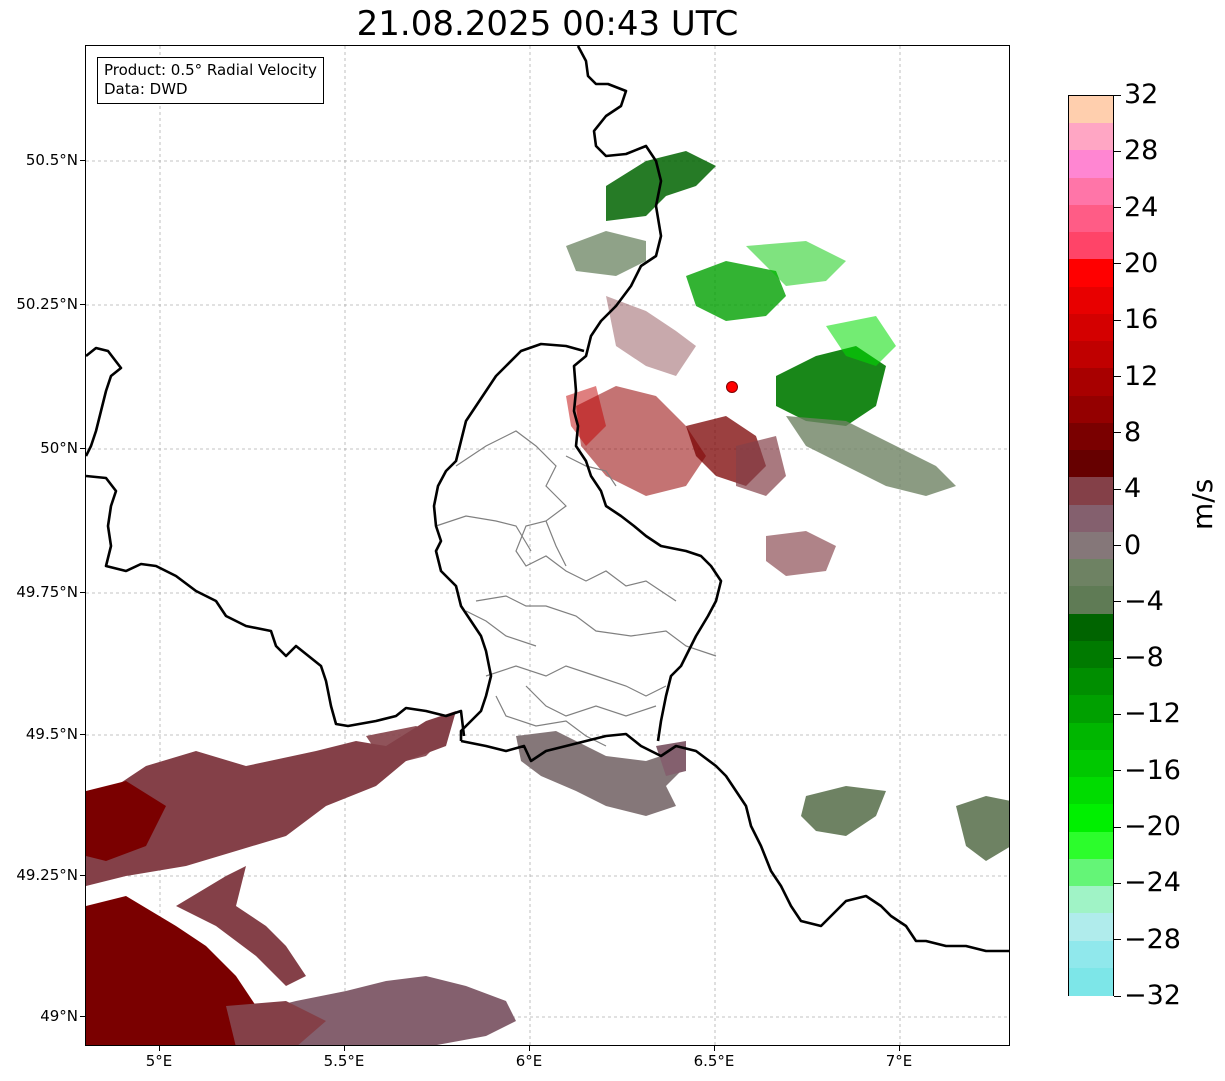 The image size is (1225, 1081). I want to click on colorbar-tick-label: −28, so click(1152, 939).